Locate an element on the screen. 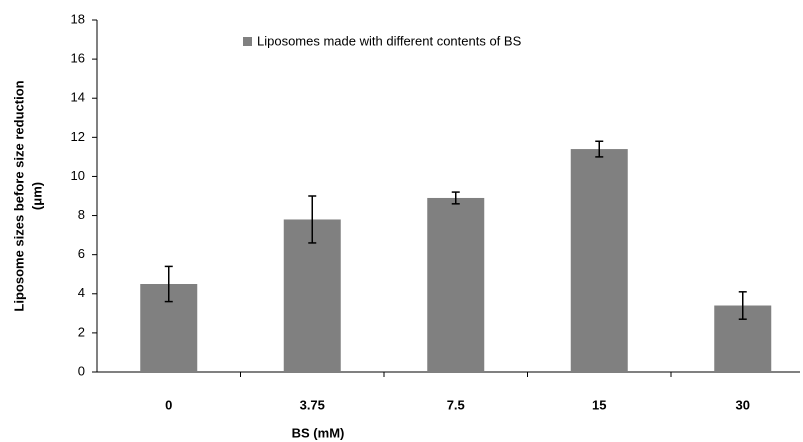 Image resolution: width=803 pixels, height=442 pixels. y-tick-label: 12 is located at coordinates (78, 136).